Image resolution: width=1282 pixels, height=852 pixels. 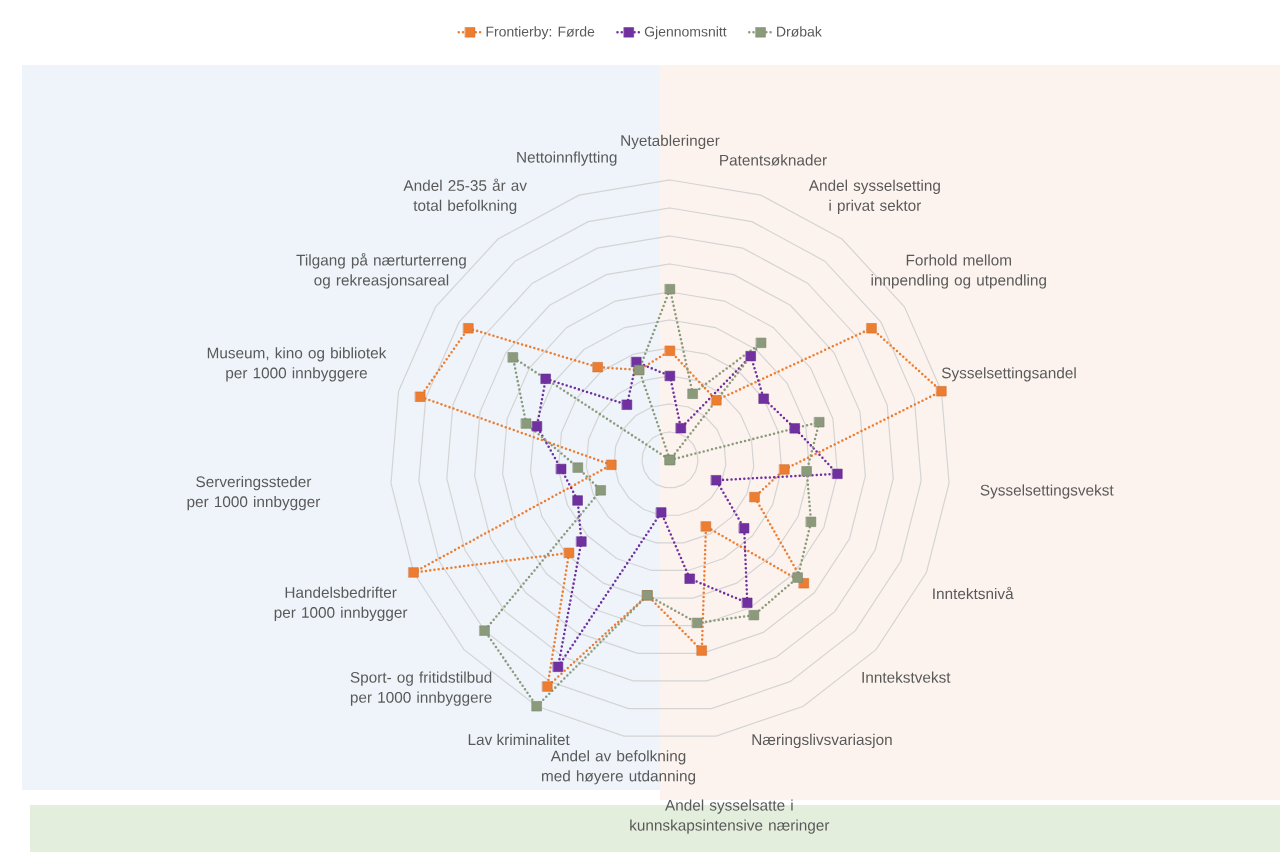 What do you see at coordinates (685, 33) in the screenshot?
I see `legend-label: Gjennomsnitt` at bounding box center [685, 33].